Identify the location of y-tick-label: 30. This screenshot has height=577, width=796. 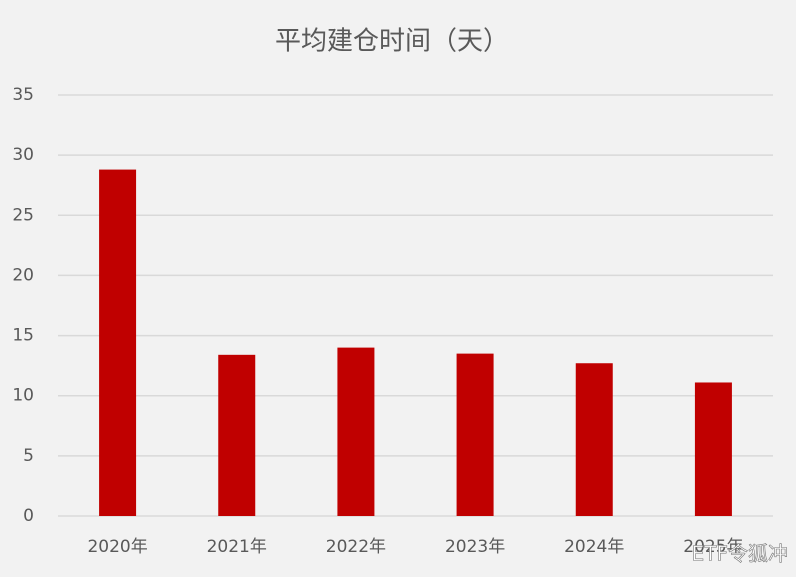
(23, 155).